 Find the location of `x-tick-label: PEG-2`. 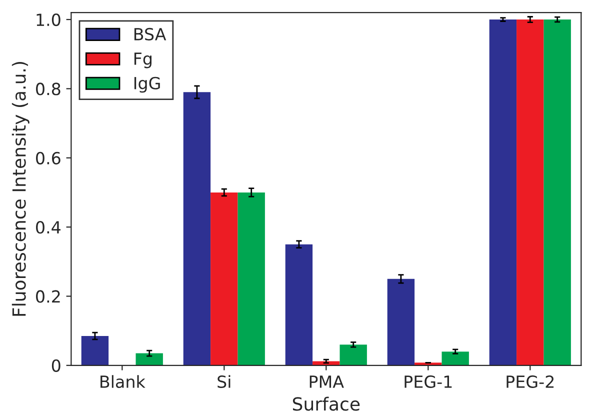

x-tick-label: PEG-2 is located at coordinates (530, 381).